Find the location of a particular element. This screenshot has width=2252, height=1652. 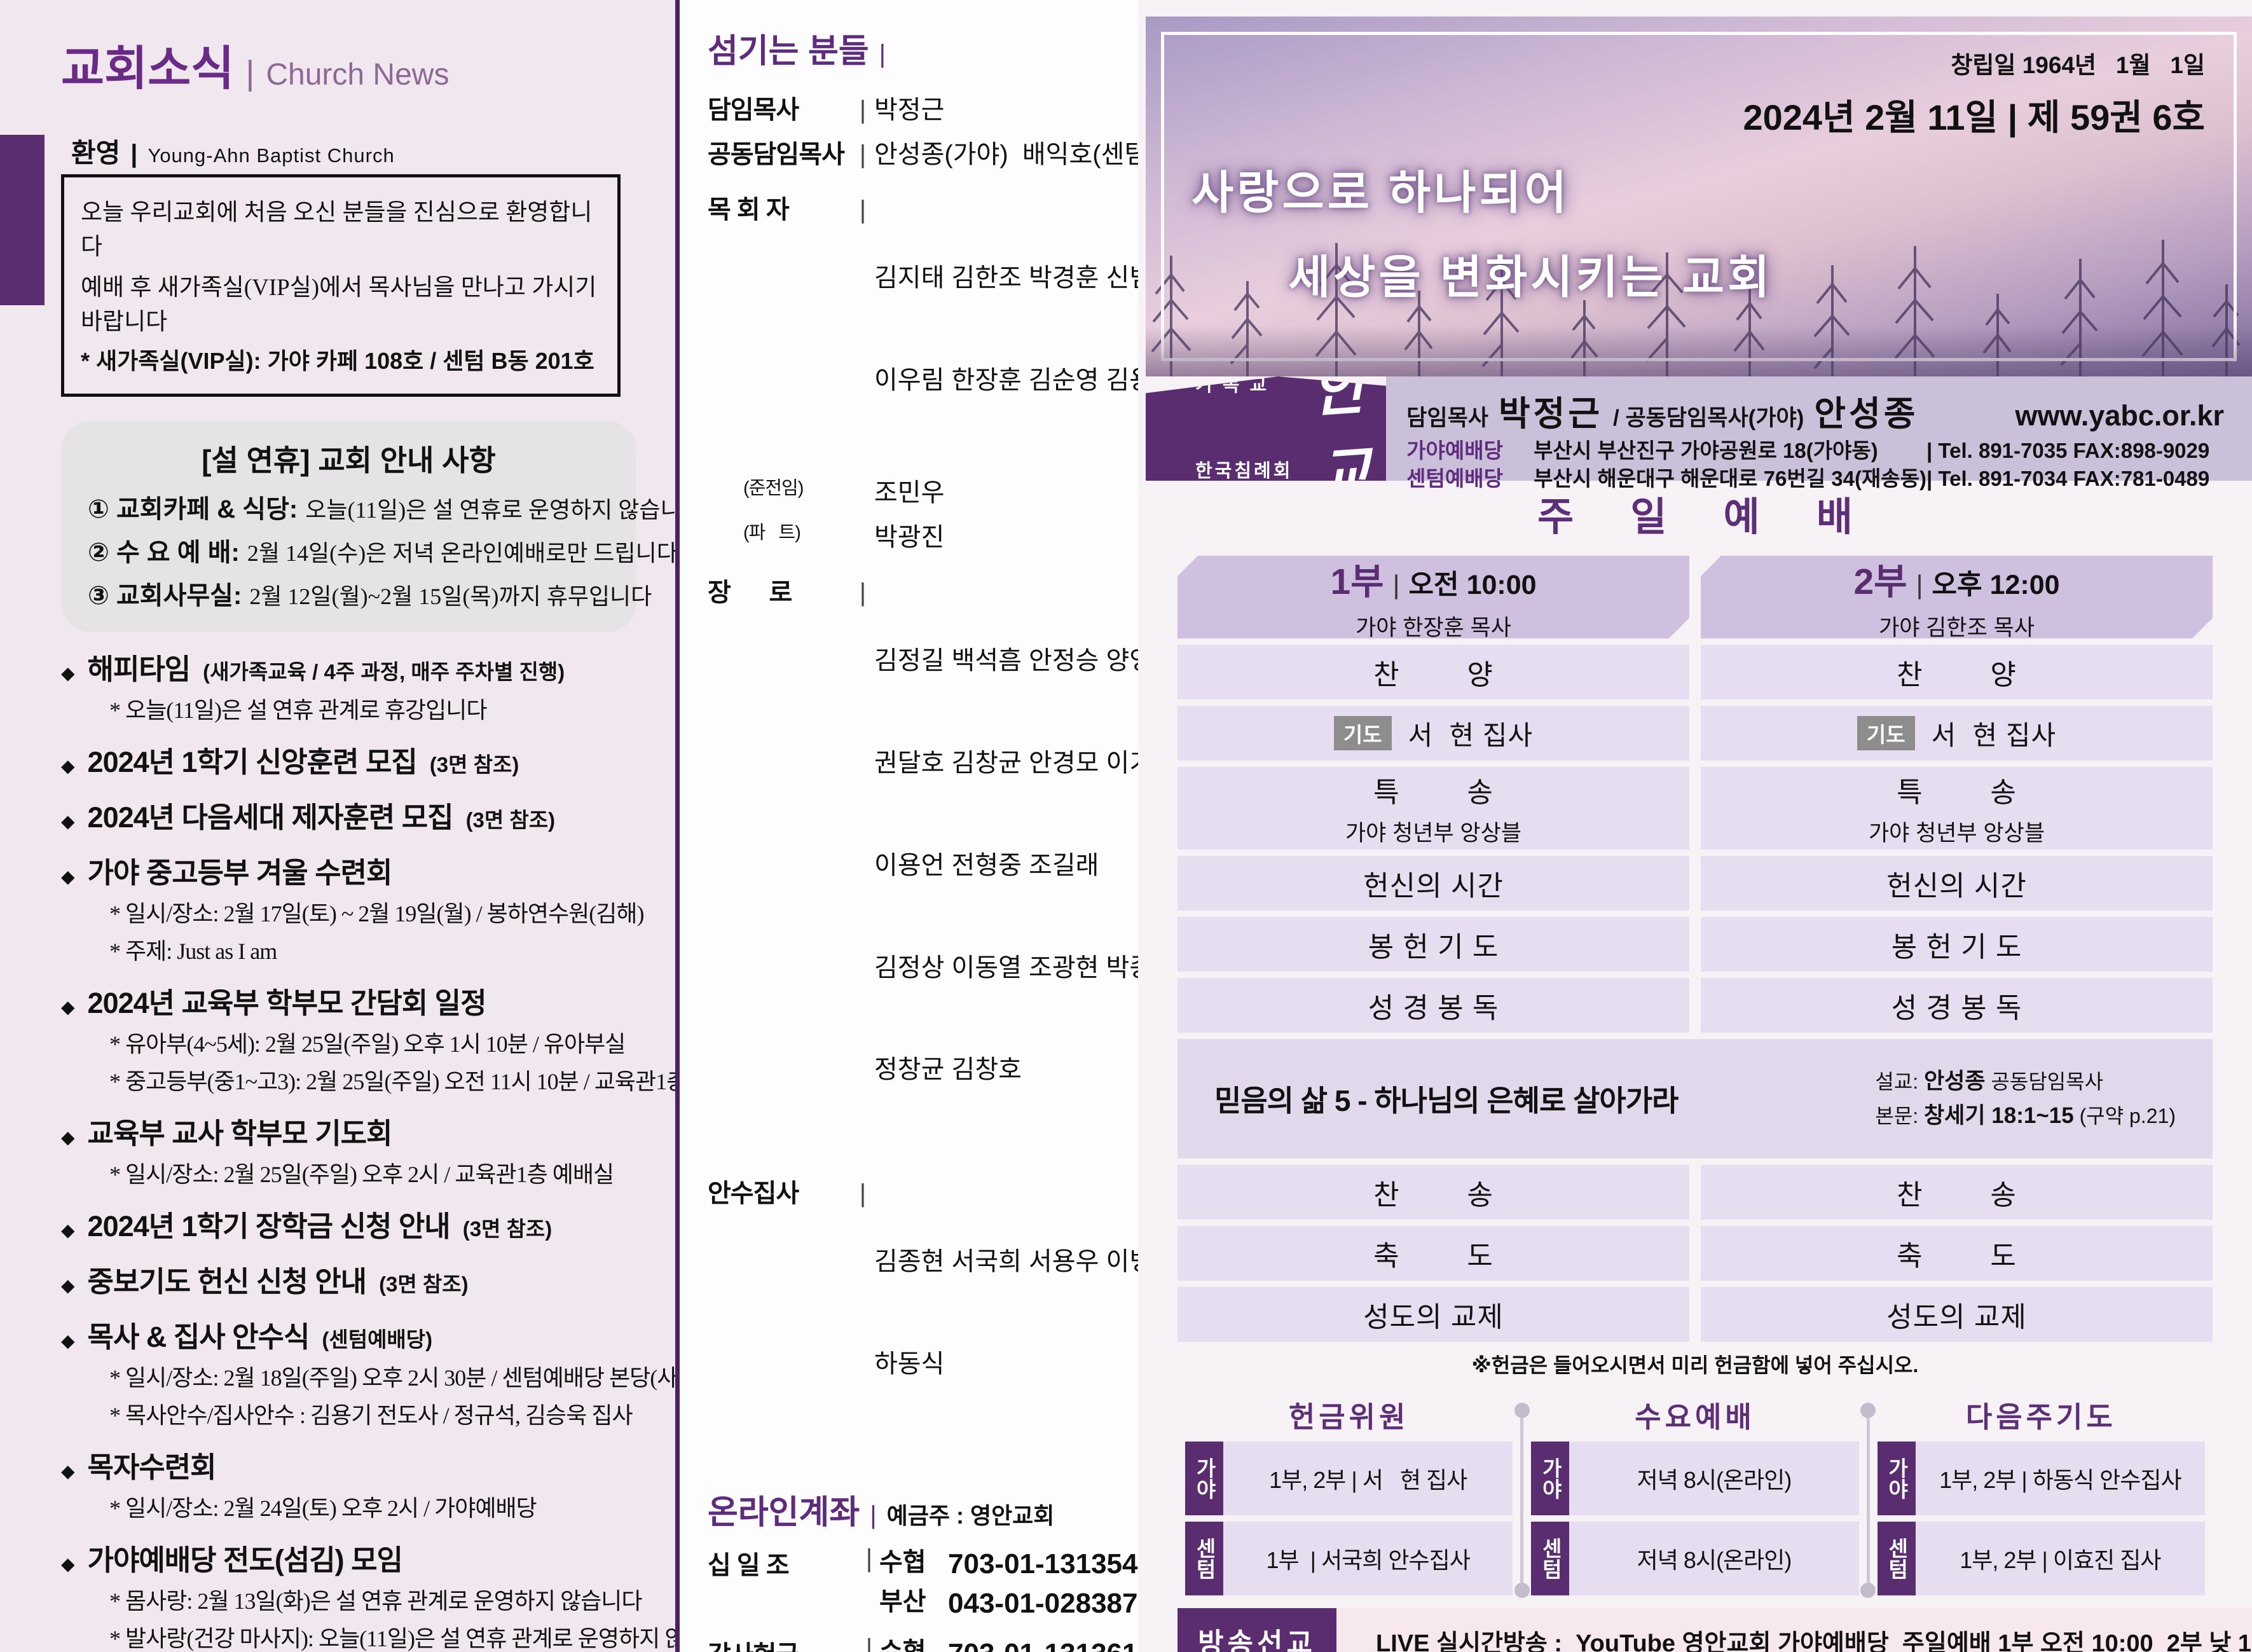

account-holder: 예금주 : 영안교회 is located at coordinates (970, 1515).